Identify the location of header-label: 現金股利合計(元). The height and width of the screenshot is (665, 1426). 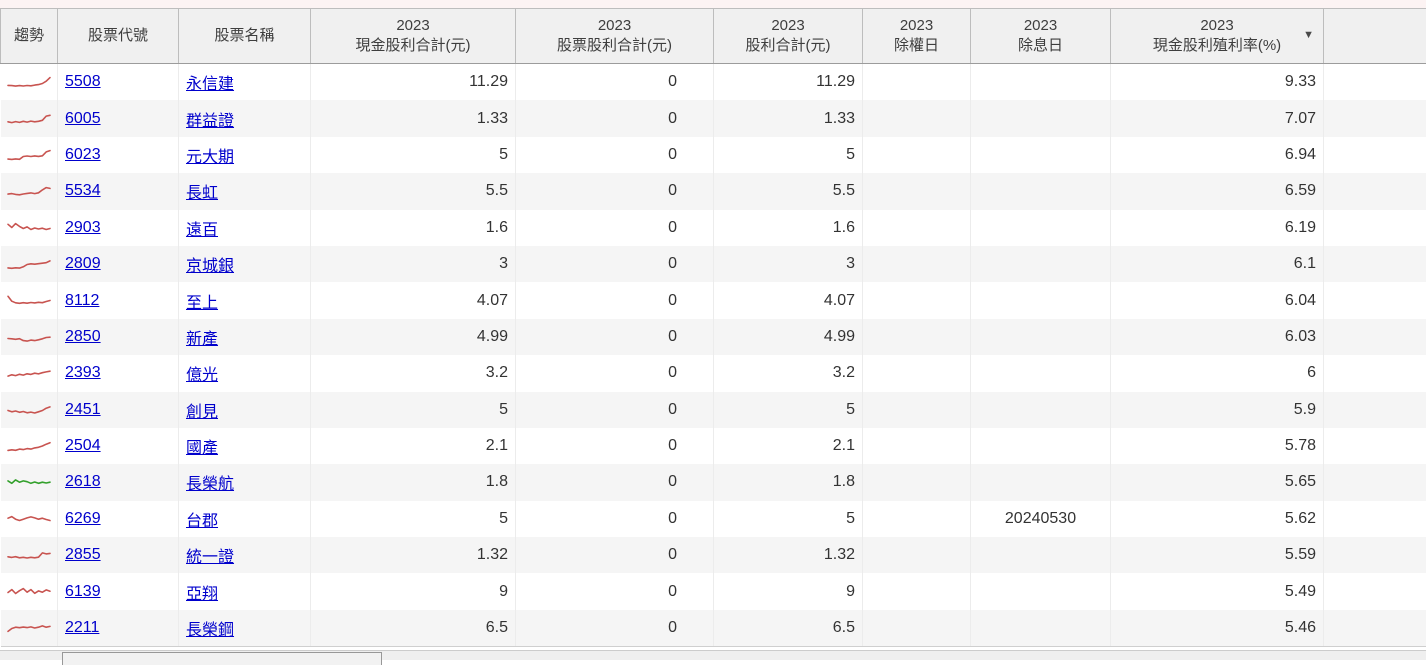
(413, 46).